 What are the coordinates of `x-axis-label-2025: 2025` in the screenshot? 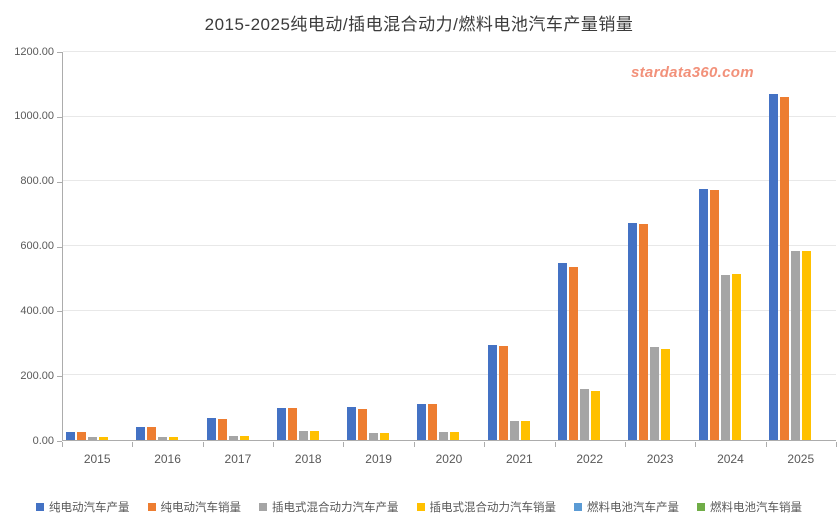 It's located at (801, 459).